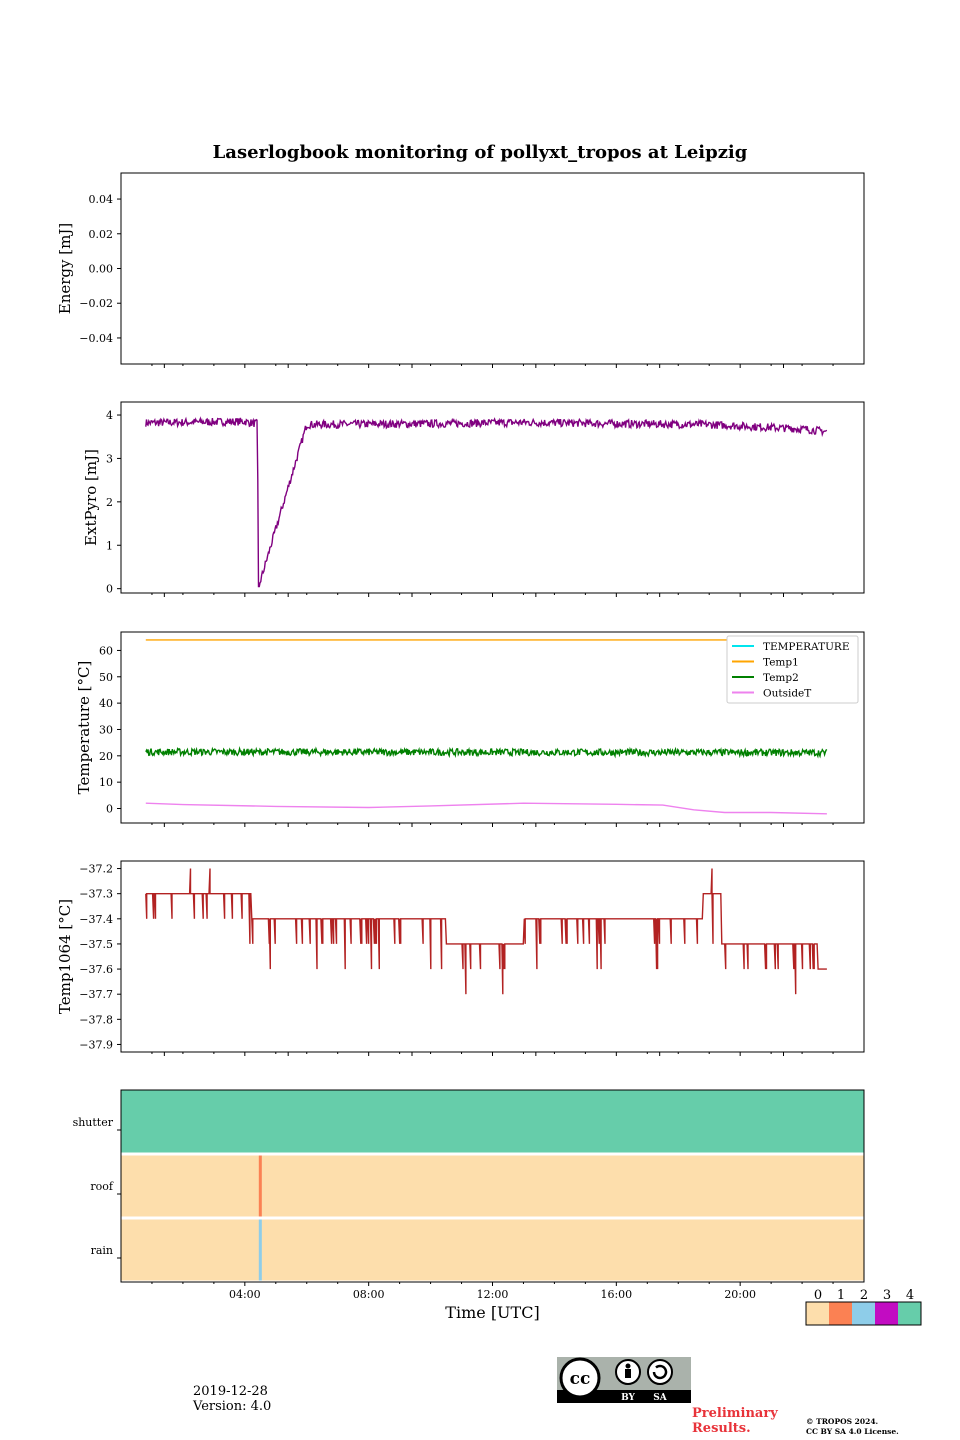  What do you see at coordinates (660, 1398) in the screenshot?
I see `sa-label: SA` at bounding box center [660, 1398].